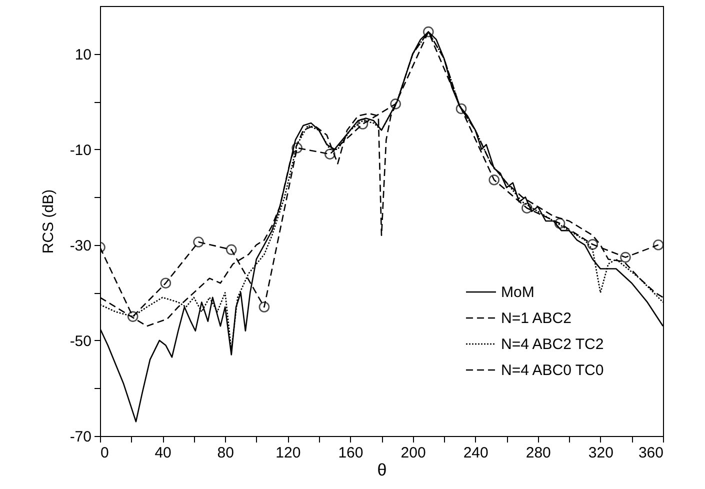  What do you see at coordinates (81, 150) in the screenshot?
I see `y-tick-label: -10` at bounding box center [81, 150].